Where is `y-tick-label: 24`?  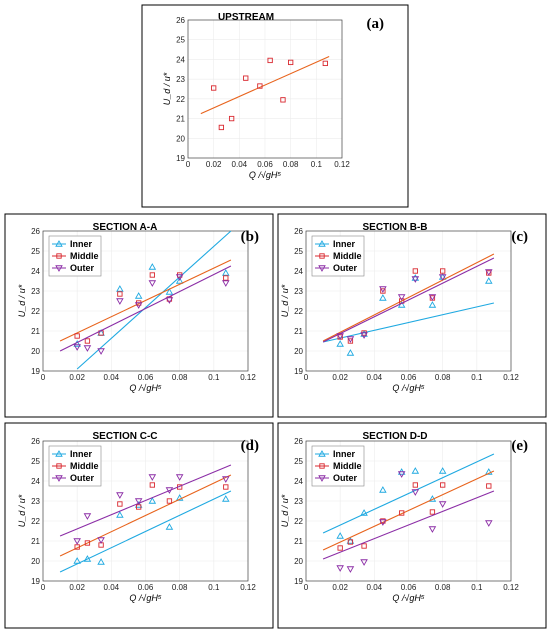
y-tick-label: 24 is located at coordinates (298, 481).